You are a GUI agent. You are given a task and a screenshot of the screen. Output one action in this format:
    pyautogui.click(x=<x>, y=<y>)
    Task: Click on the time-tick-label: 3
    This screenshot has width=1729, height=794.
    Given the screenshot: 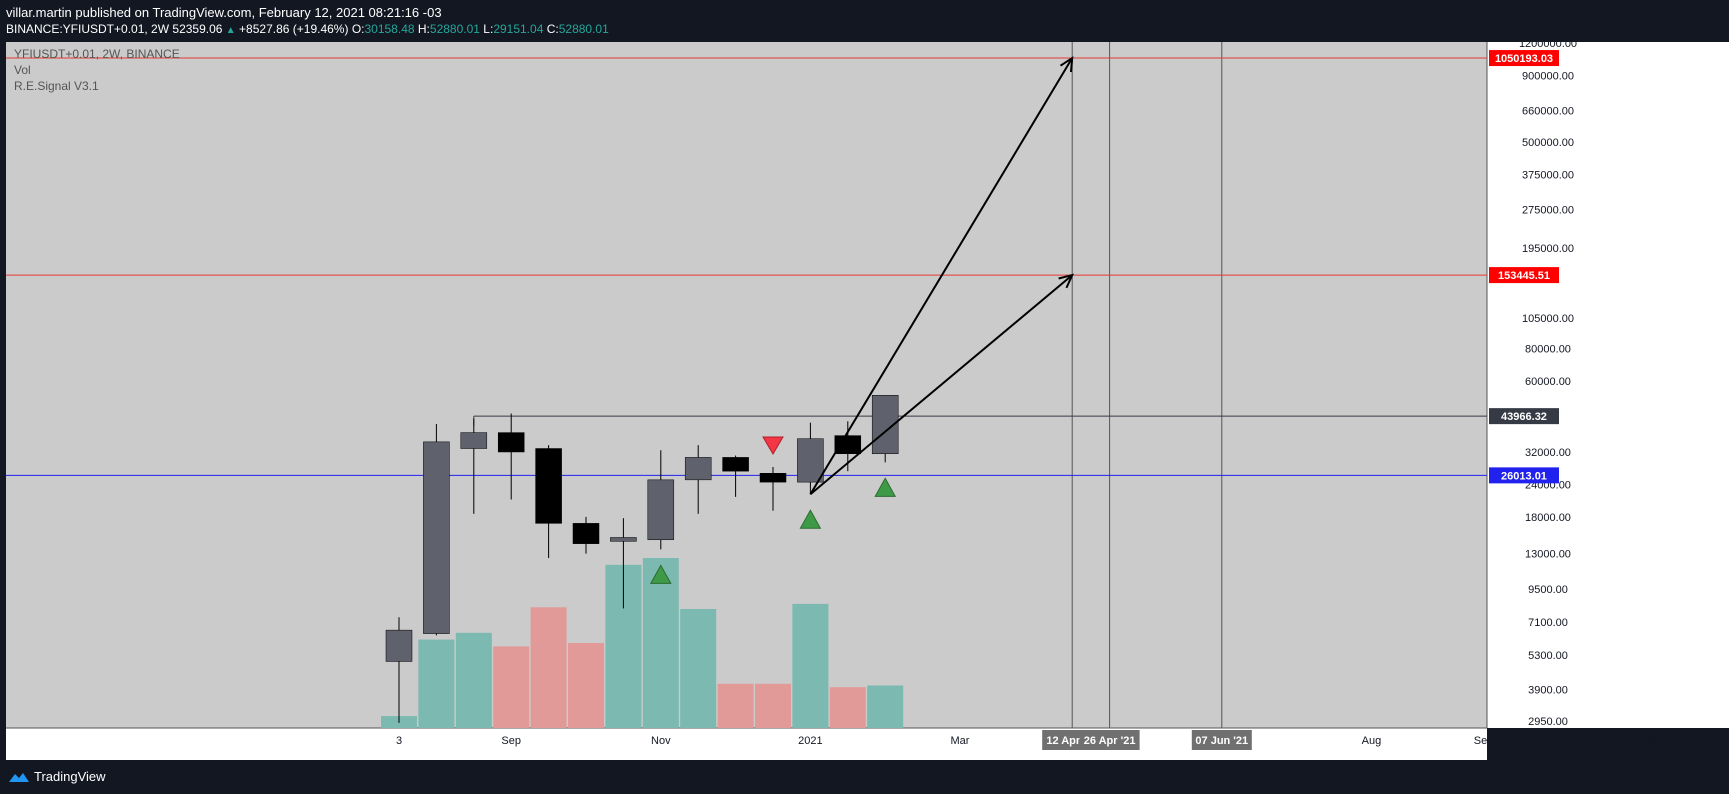 What is the action you would take?
    pyautogui.click(x=399, y=741)
    